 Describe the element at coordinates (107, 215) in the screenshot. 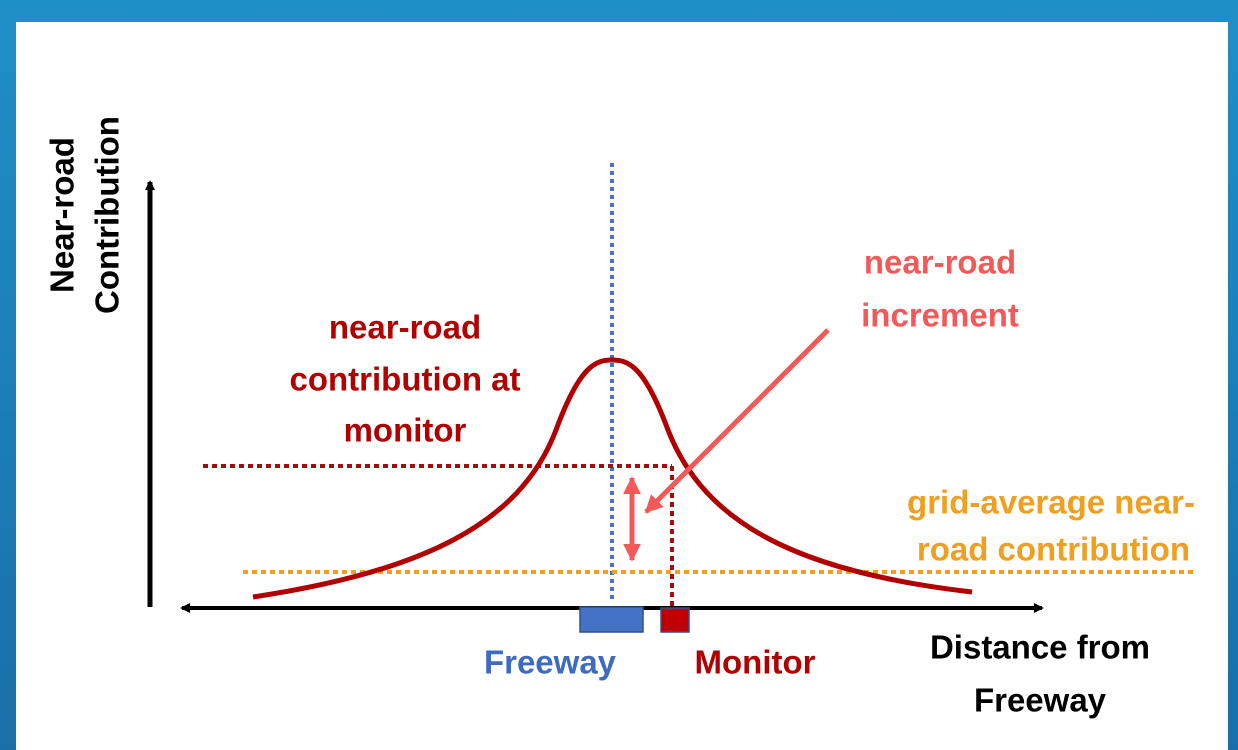

I see `y-axis-label-line: Contribution` at that location.